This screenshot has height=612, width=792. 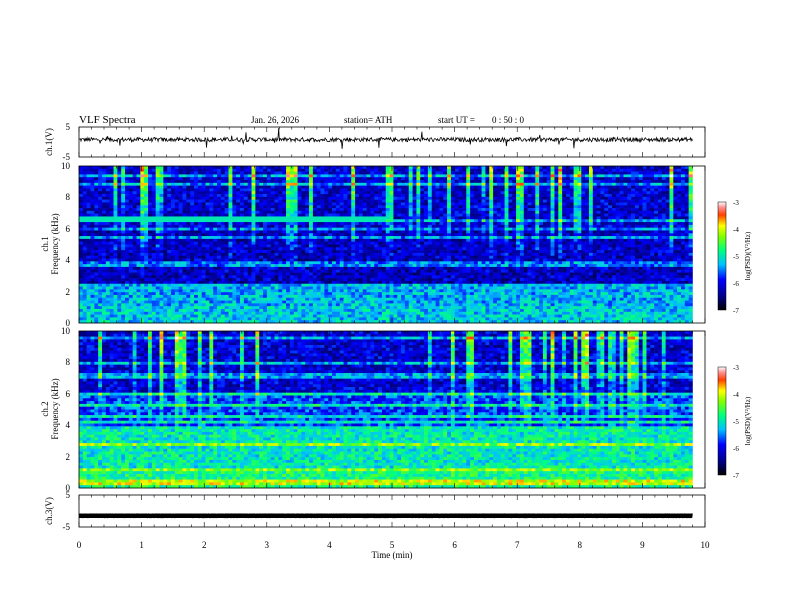 I want to click on ch2-cbar-tick-5: -5, so click(x=736, y=422).